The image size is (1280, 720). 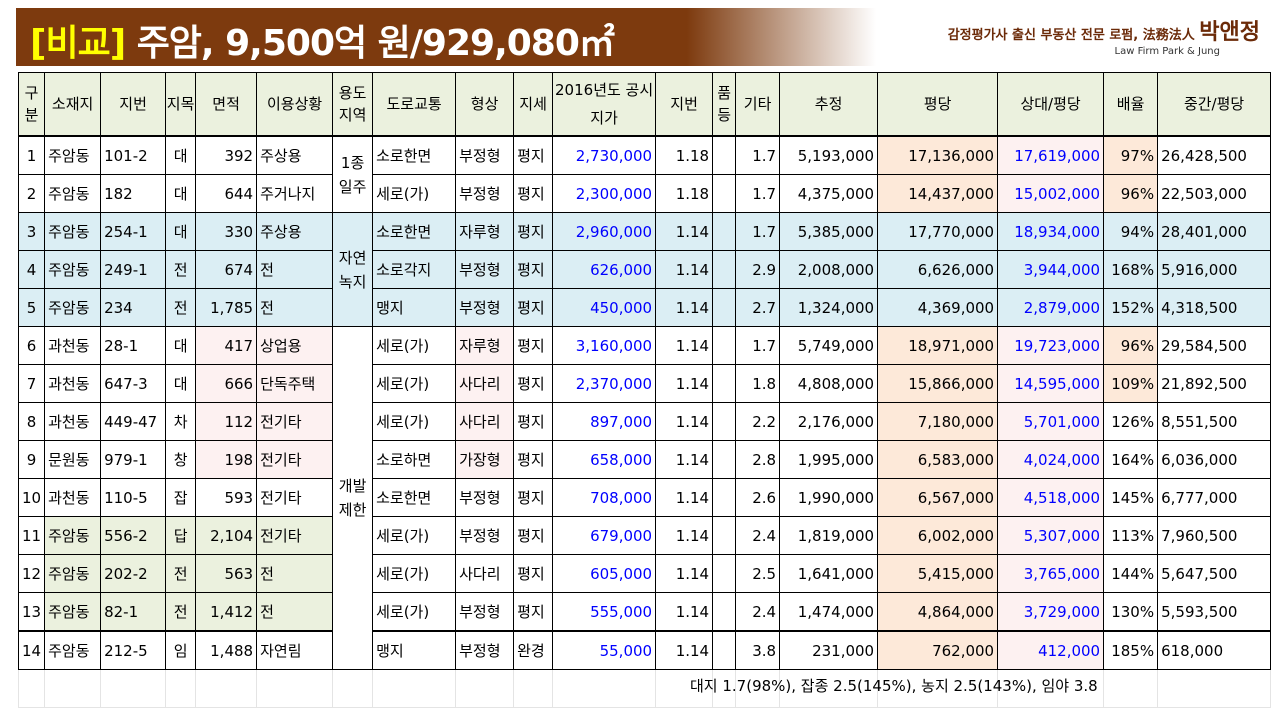 I want to click on cell: 3, so click(x=31, y=231).